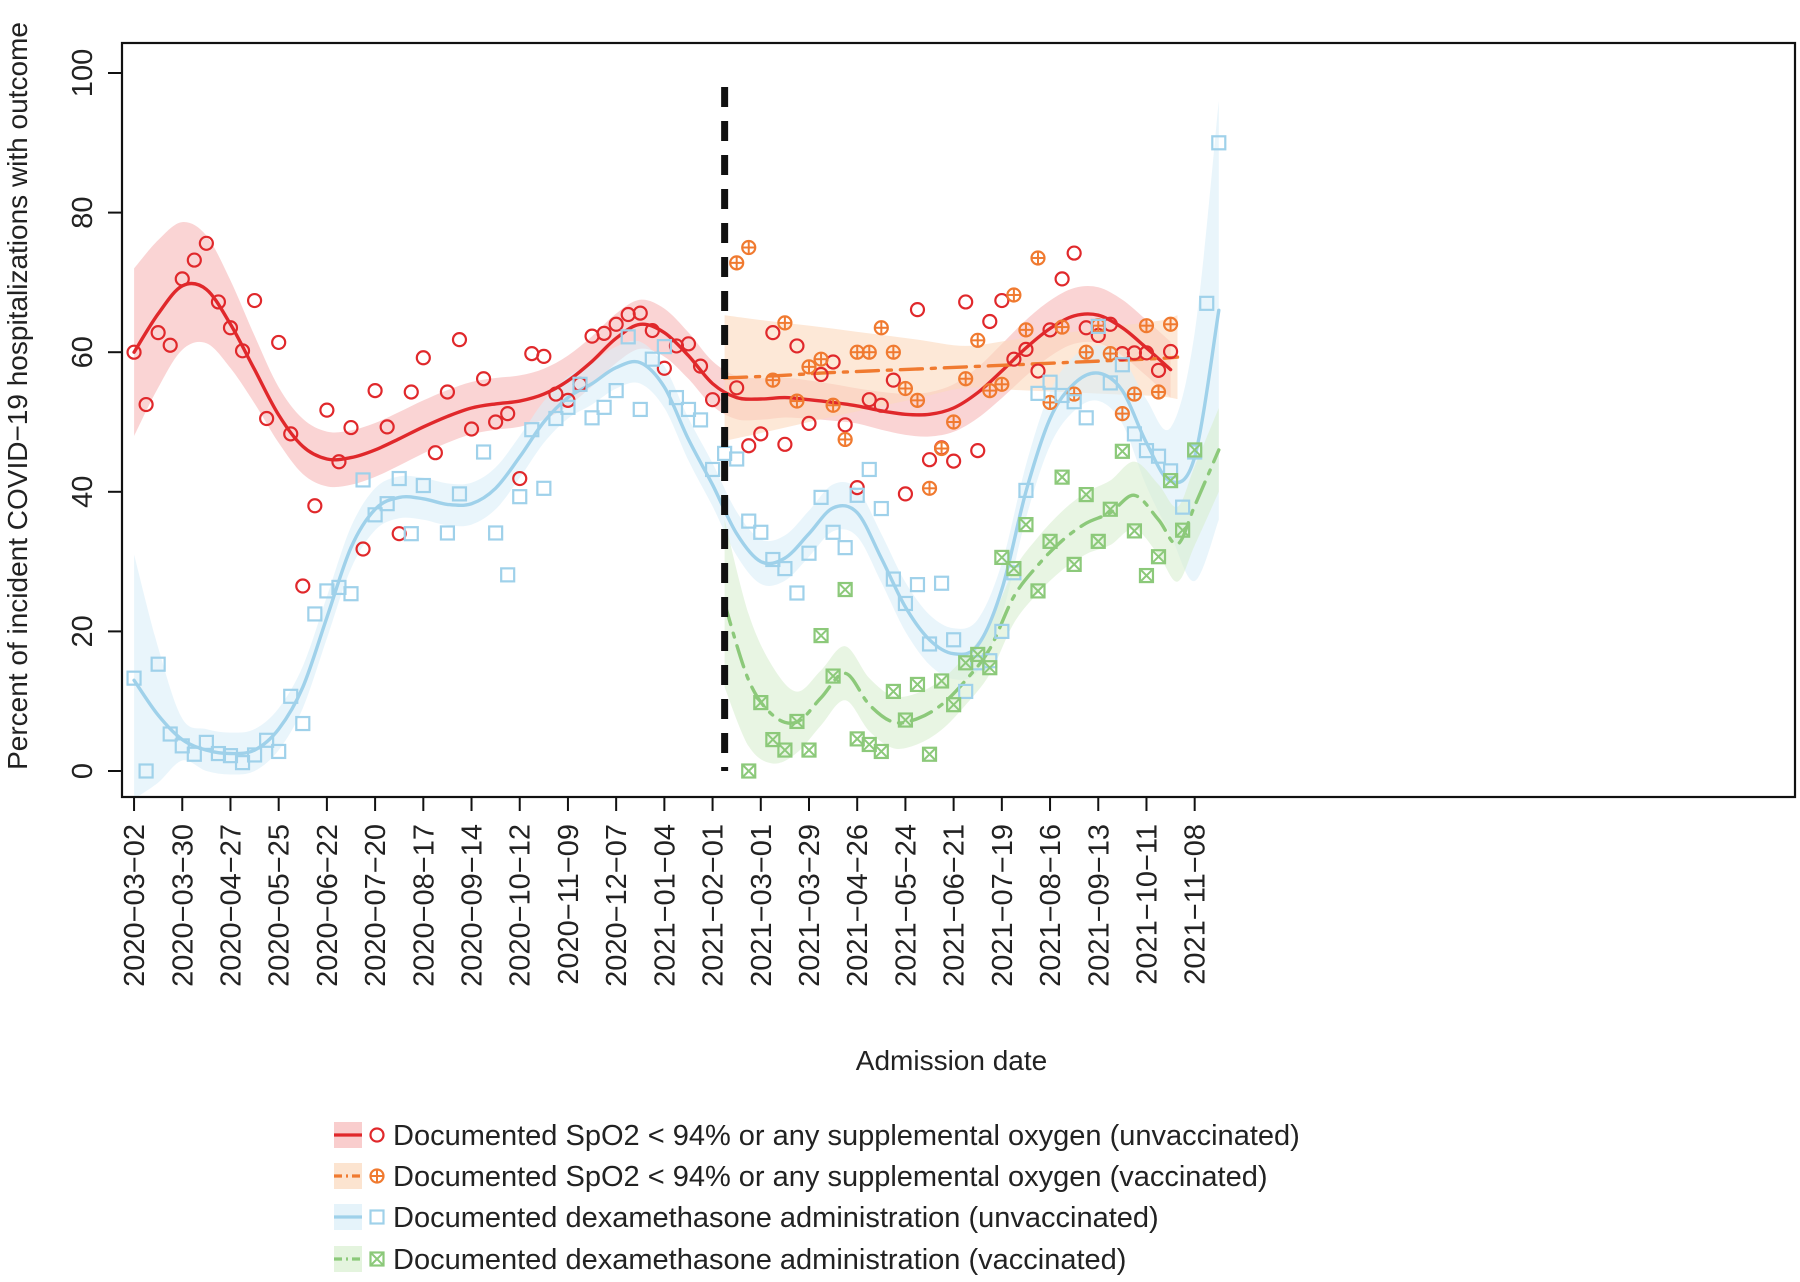  I want to click on x-tick-label: 2021−02−01, so click(714, 905).